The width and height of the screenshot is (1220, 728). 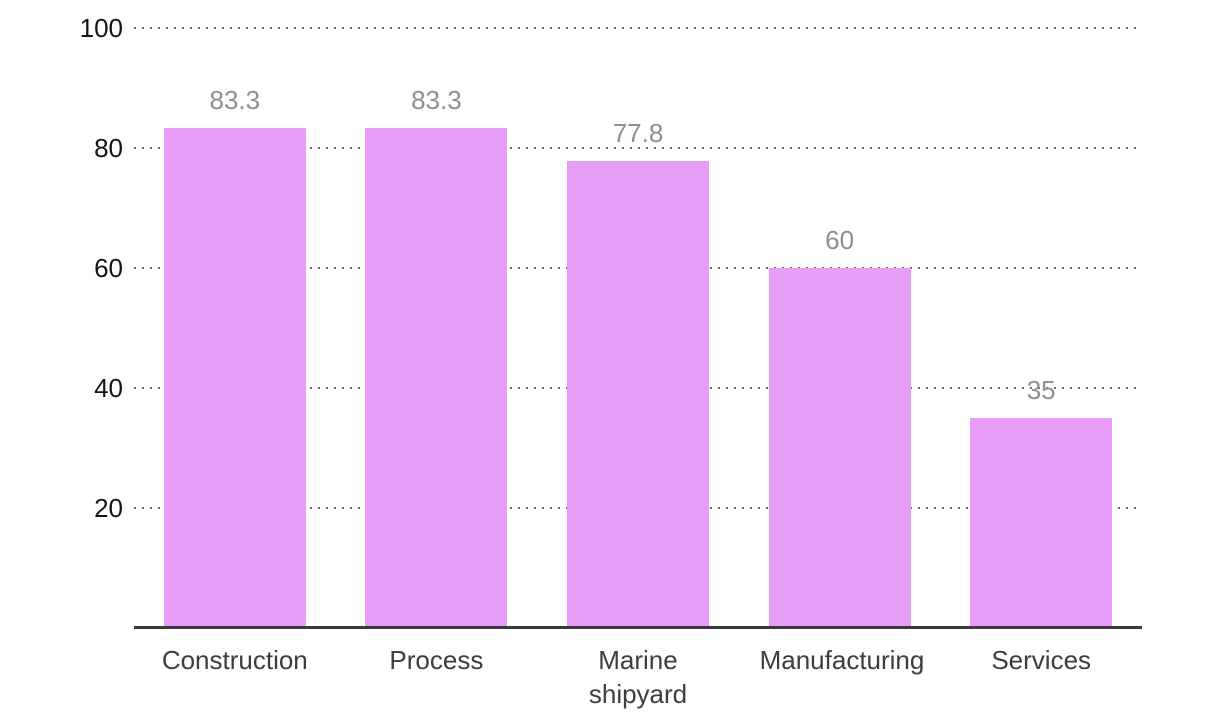 What do you see at coordinates (108, 508) in the screenshot?
I see `y-tick-label-20: 20` at bounding box center [108, 508].